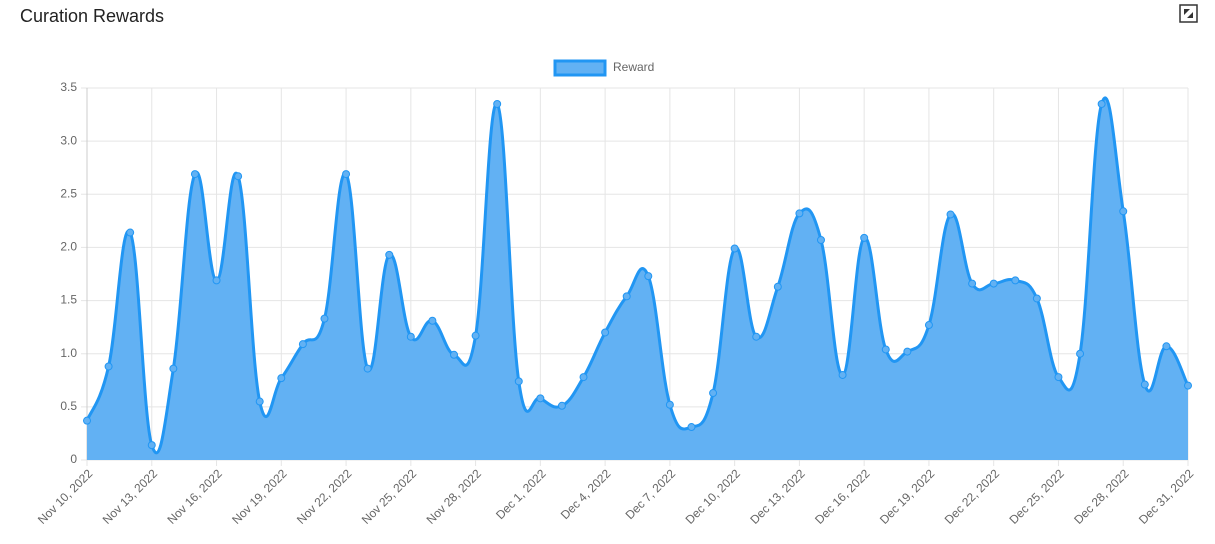  I want to click on y-tick-label: 2.5, so click(68, 193).